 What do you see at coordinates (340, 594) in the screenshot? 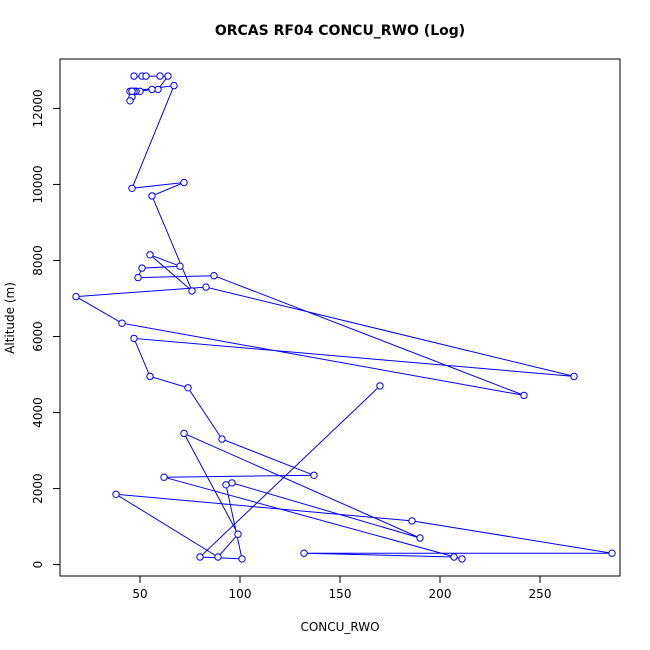
I see `x-tick-label: 150` at bounding box center [340, 594].